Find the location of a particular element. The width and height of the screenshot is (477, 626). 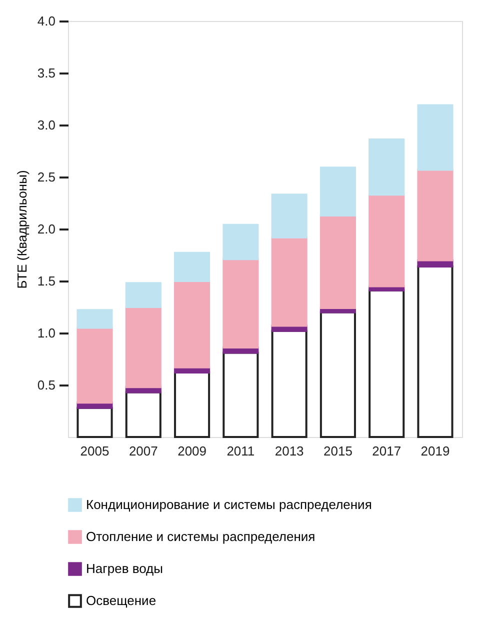

y-tick-label: 1.5 is located at coordinates (46, 281).